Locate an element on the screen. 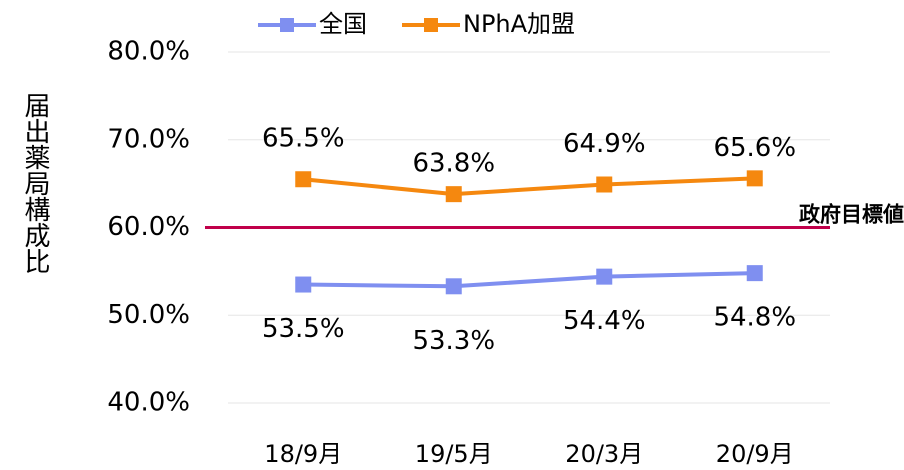 The width and height of the screenshot is (904, 470). data-label: 65.5% is located at coordinates (303, 139).